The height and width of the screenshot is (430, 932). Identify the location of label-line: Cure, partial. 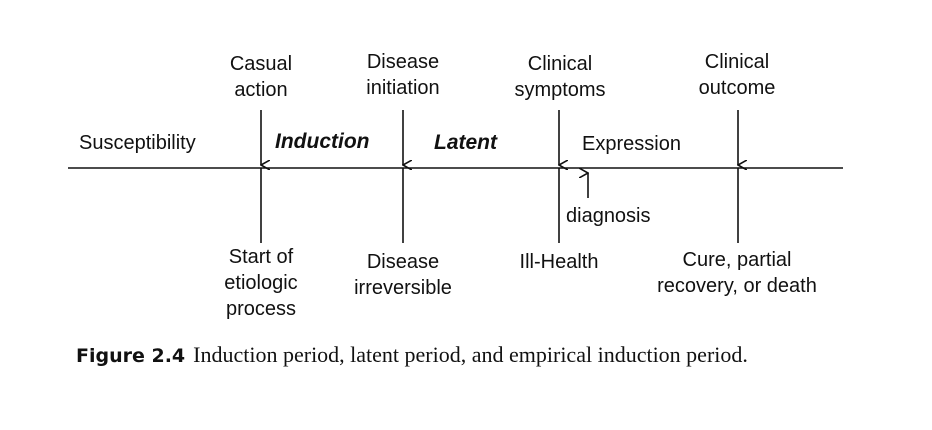
(737, 260).